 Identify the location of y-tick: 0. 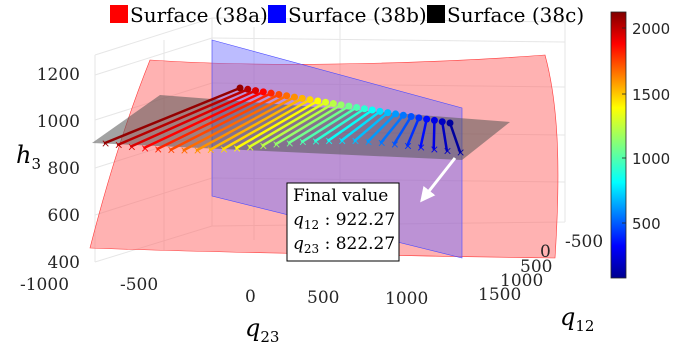
(545, 252).